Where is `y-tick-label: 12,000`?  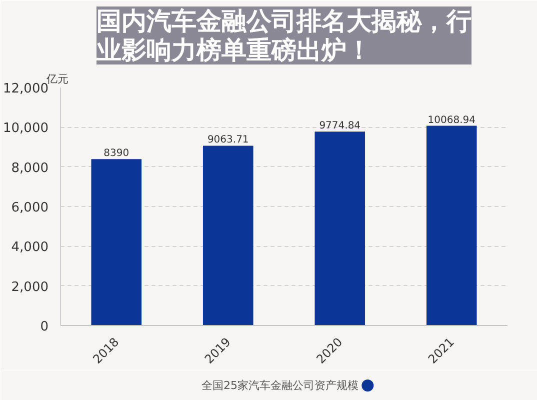
y-tick-label: 12,000 is located at coordinates (26, 89).